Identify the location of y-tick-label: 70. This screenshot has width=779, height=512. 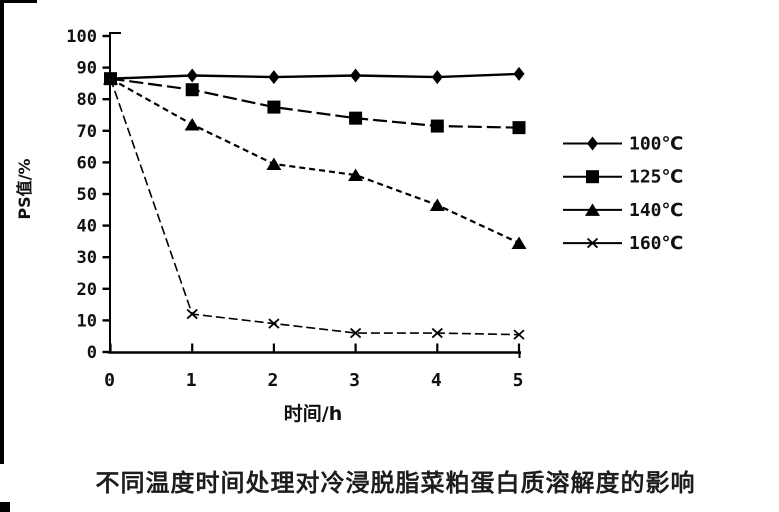
(87, 132).